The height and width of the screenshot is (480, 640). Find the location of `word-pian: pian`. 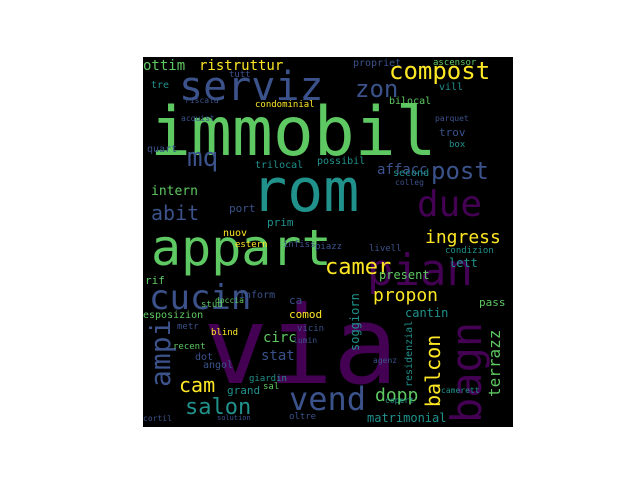

word-pian: pian is located at coordinates (420, 270).